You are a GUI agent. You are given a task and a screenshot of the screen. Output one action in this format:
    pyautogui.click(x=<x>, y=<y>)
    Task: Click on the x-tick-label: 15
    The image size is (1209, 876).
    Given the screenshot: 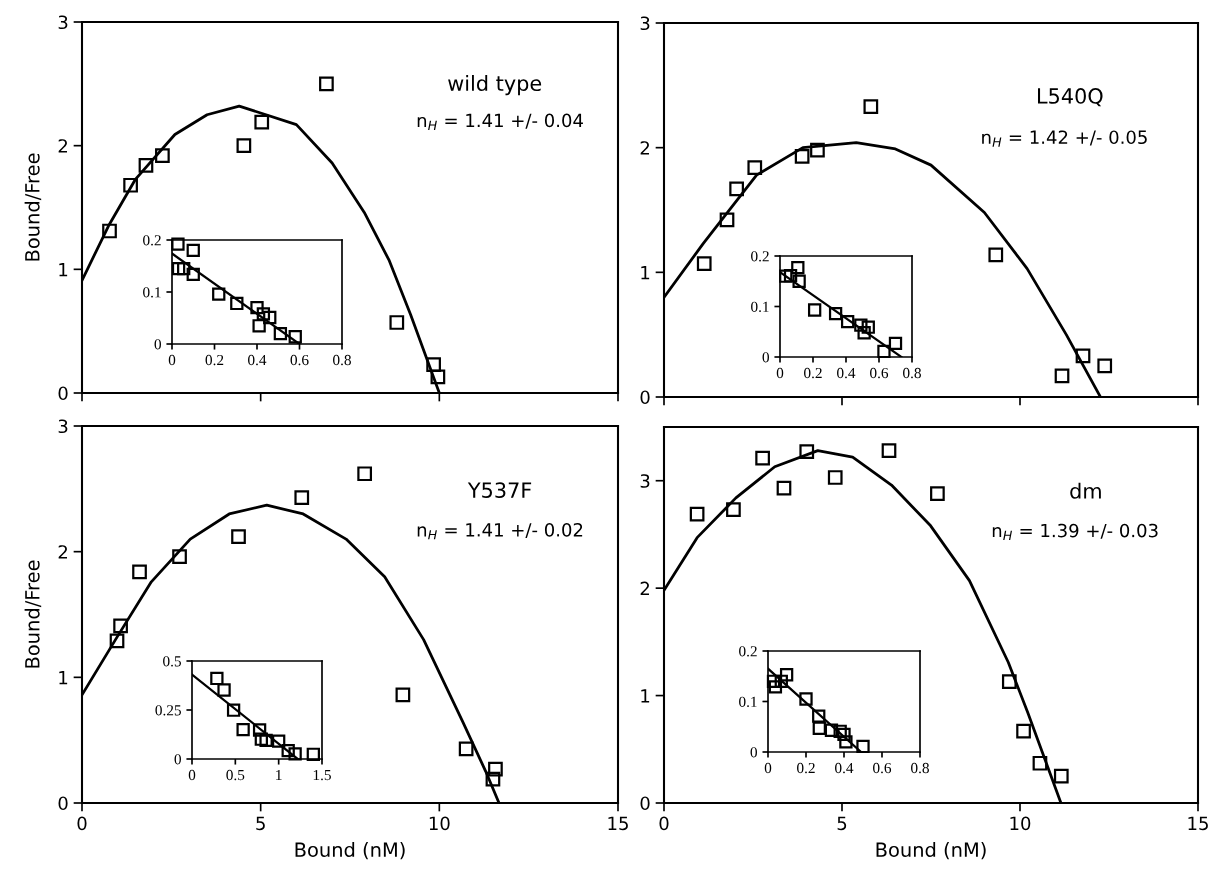 What is the action you would take?
    pyautogui.click(x=1198, y=823)
    